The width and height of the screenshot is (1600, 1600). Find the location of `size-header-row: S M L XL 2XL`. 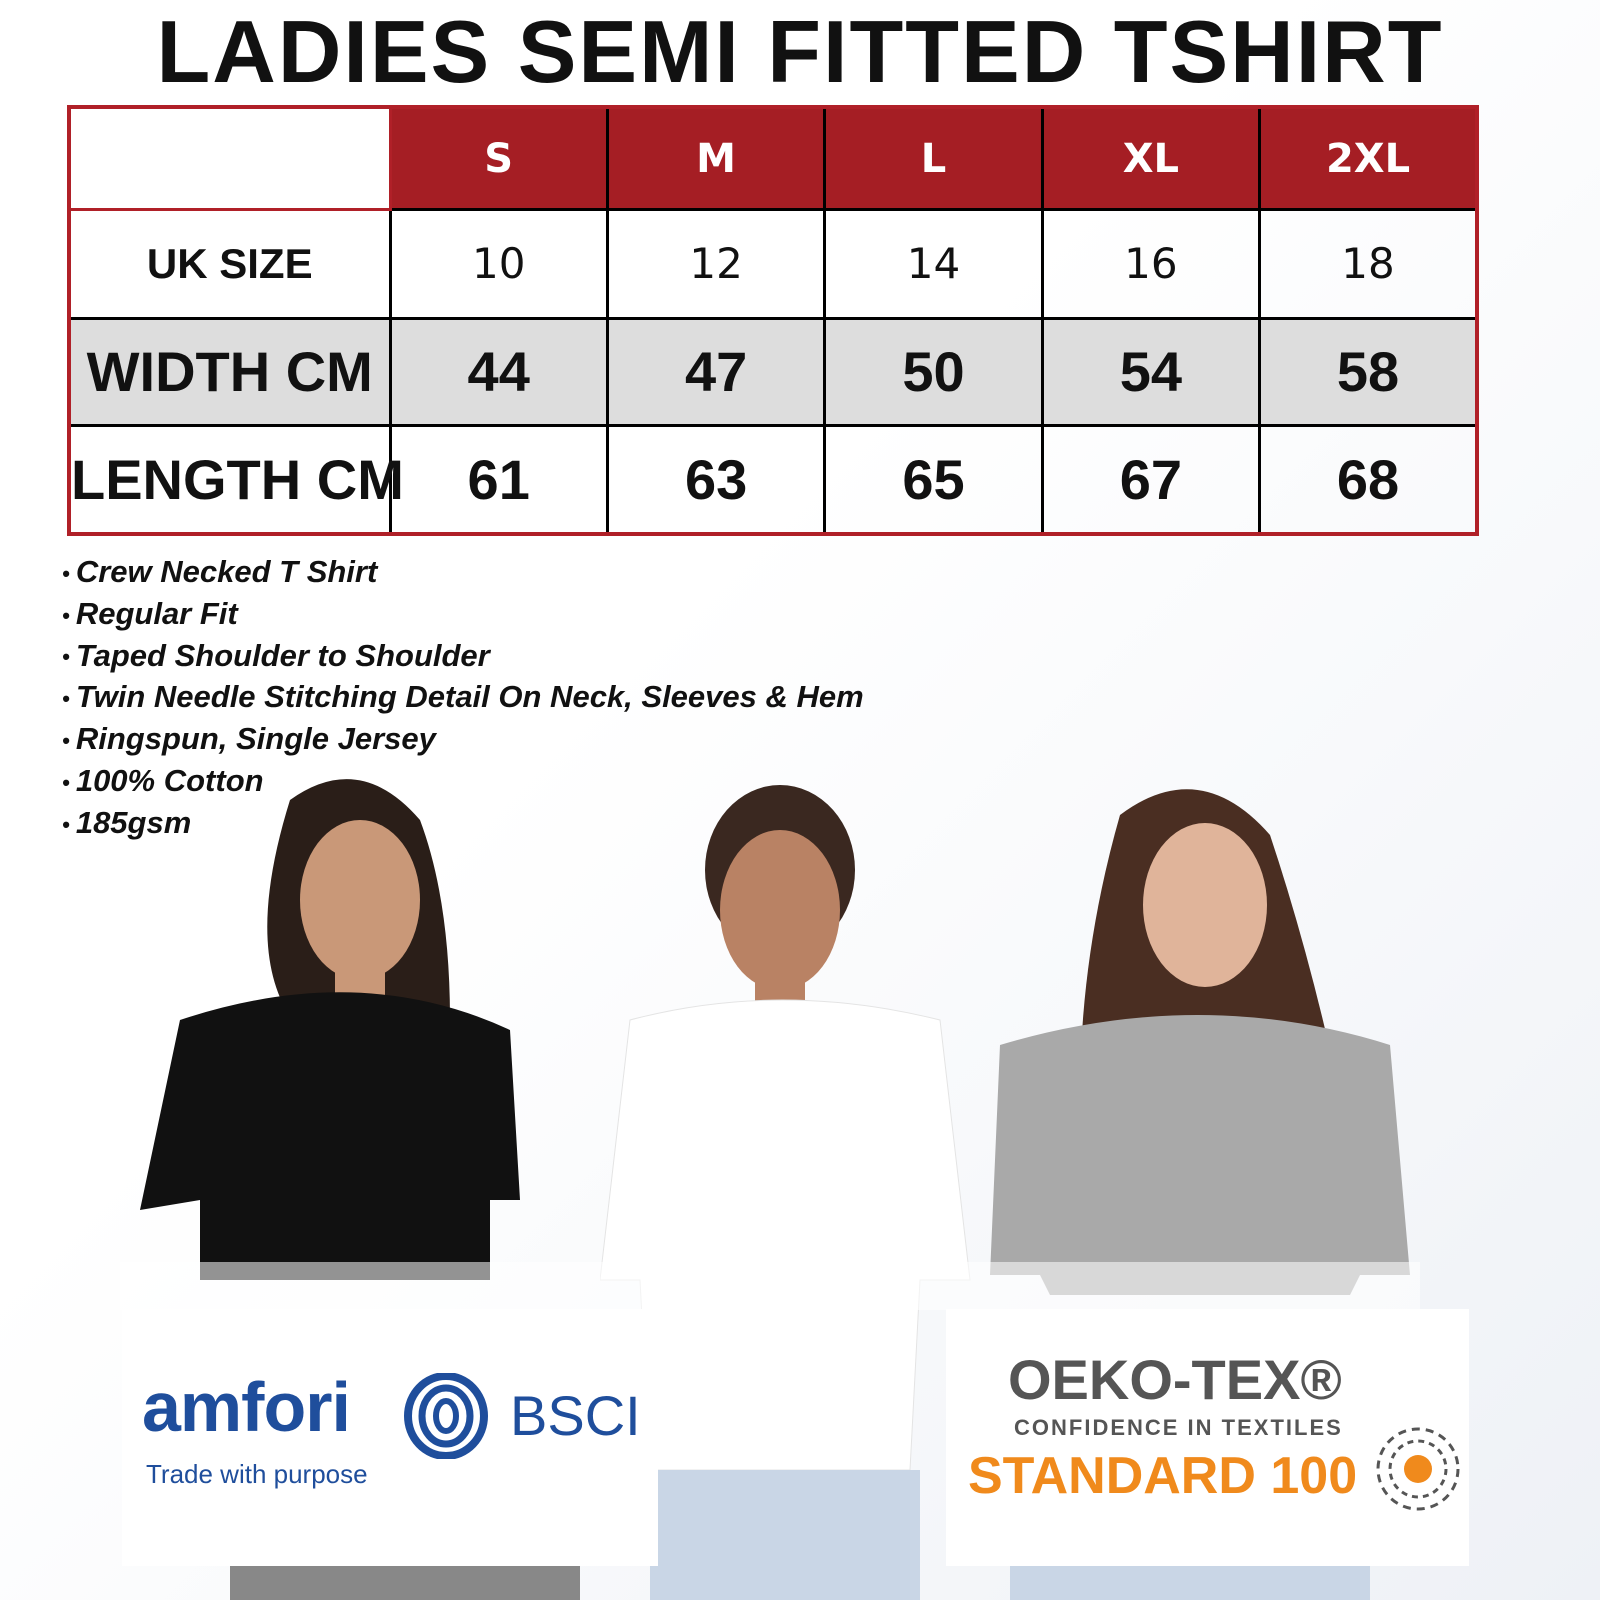

size-header-row: S M L XL 2XL is located at coordinates (773, 158).